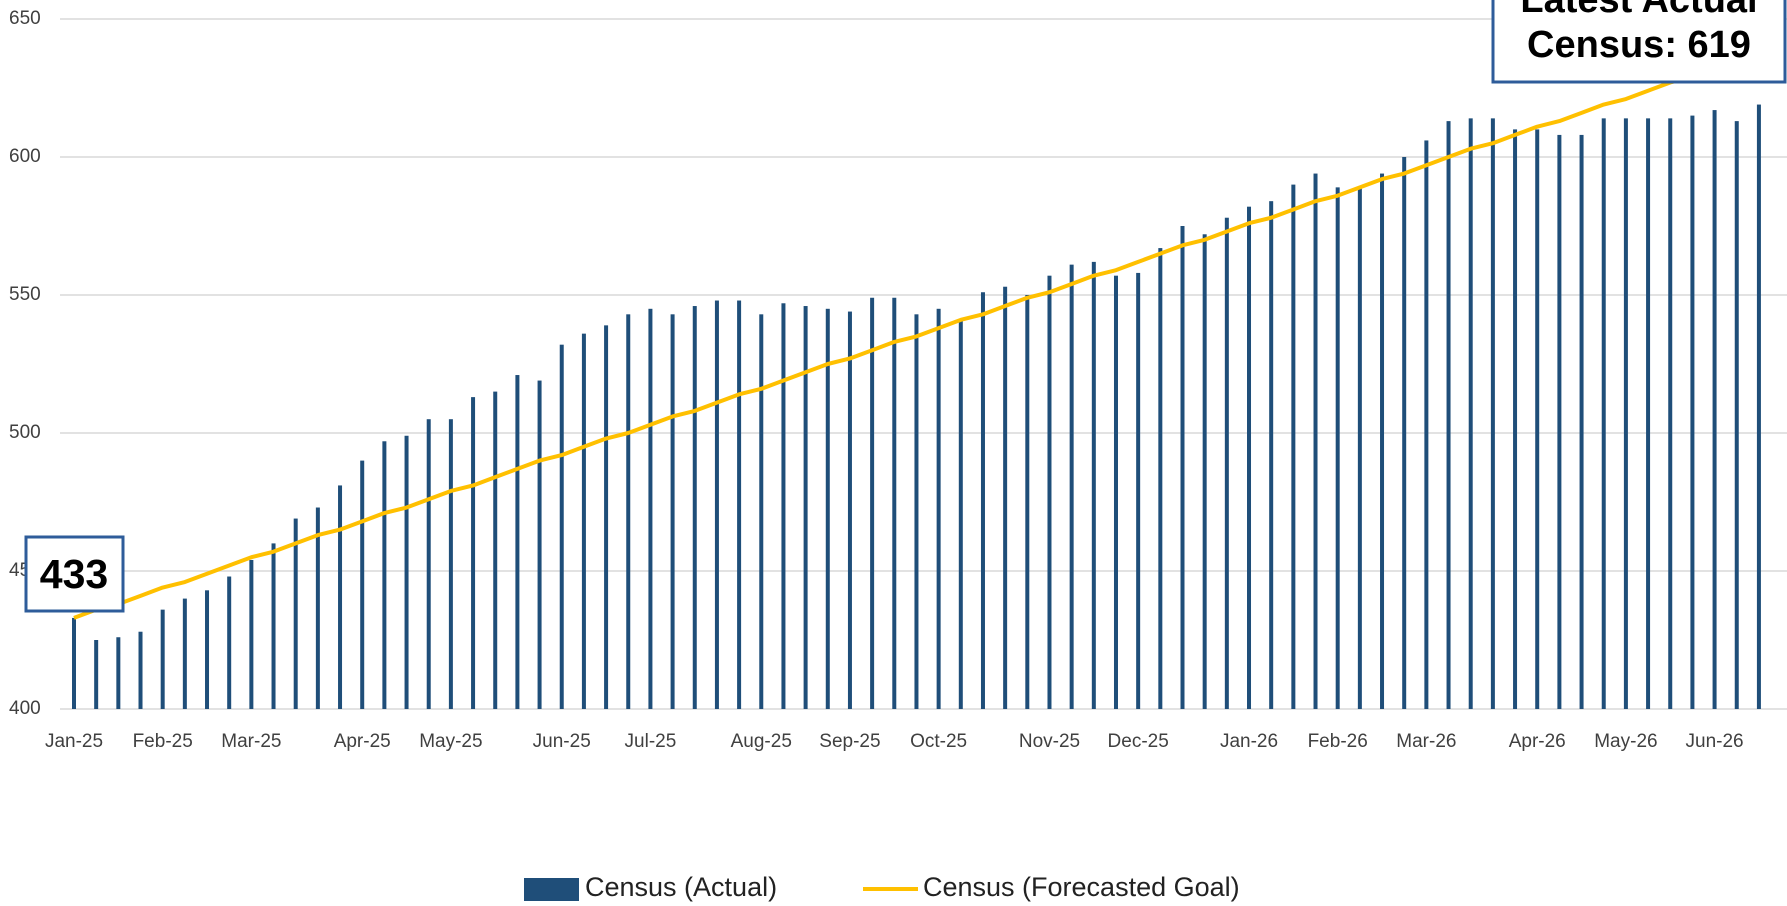  Describe the element at coordinates (251, 741) in the screenshot. I see `x-tick-label: Mar-25` at that location.